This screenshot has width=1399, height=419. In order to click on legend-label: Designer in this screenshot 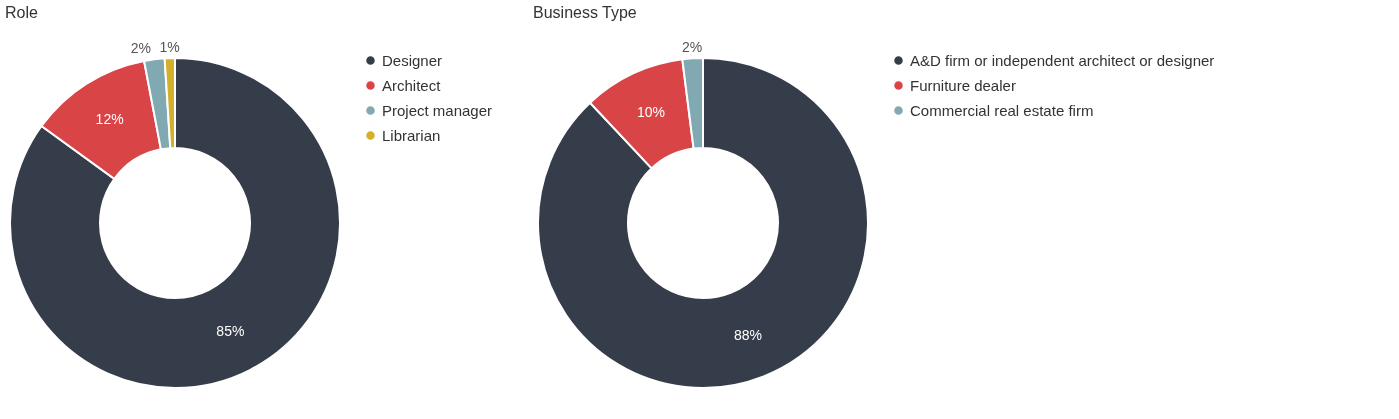, I will do `click(412, 60)`.